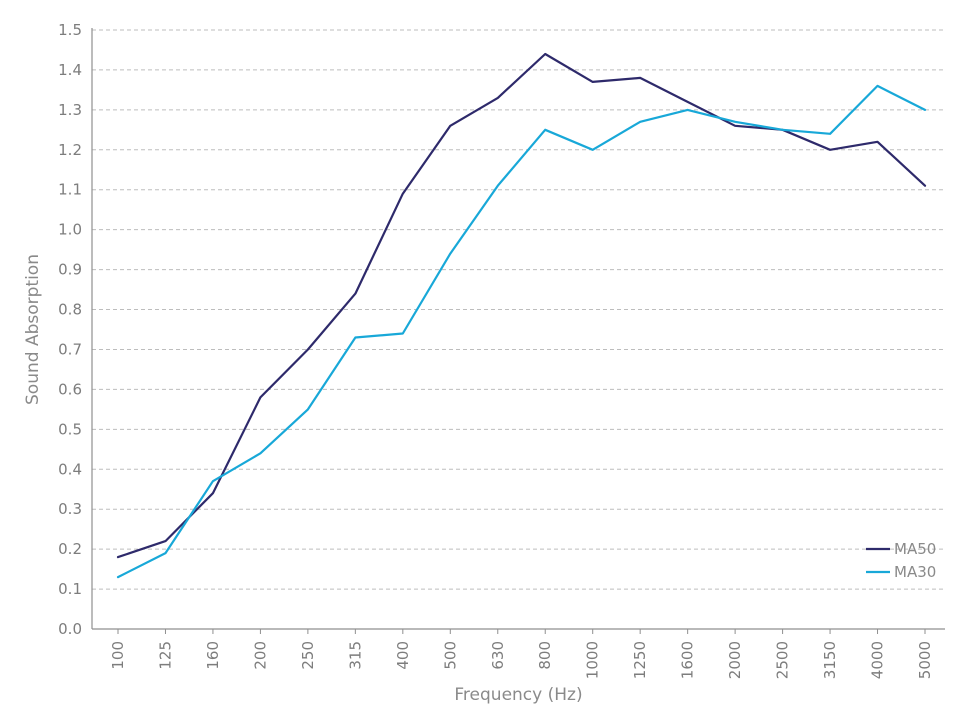 The height and width of the screenshot is (711, 977). What do you see at coordinates (118, 655) in the screenshot?
I see `x-tick-label: 100` at bounding box center [118, 655].